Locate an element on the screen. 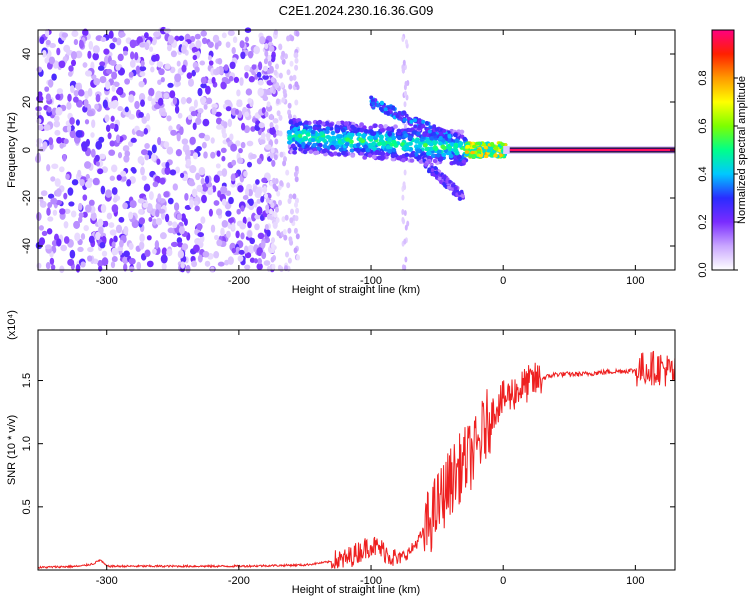  y-tick-label: 0.5 is located at coordinates (27, 506).